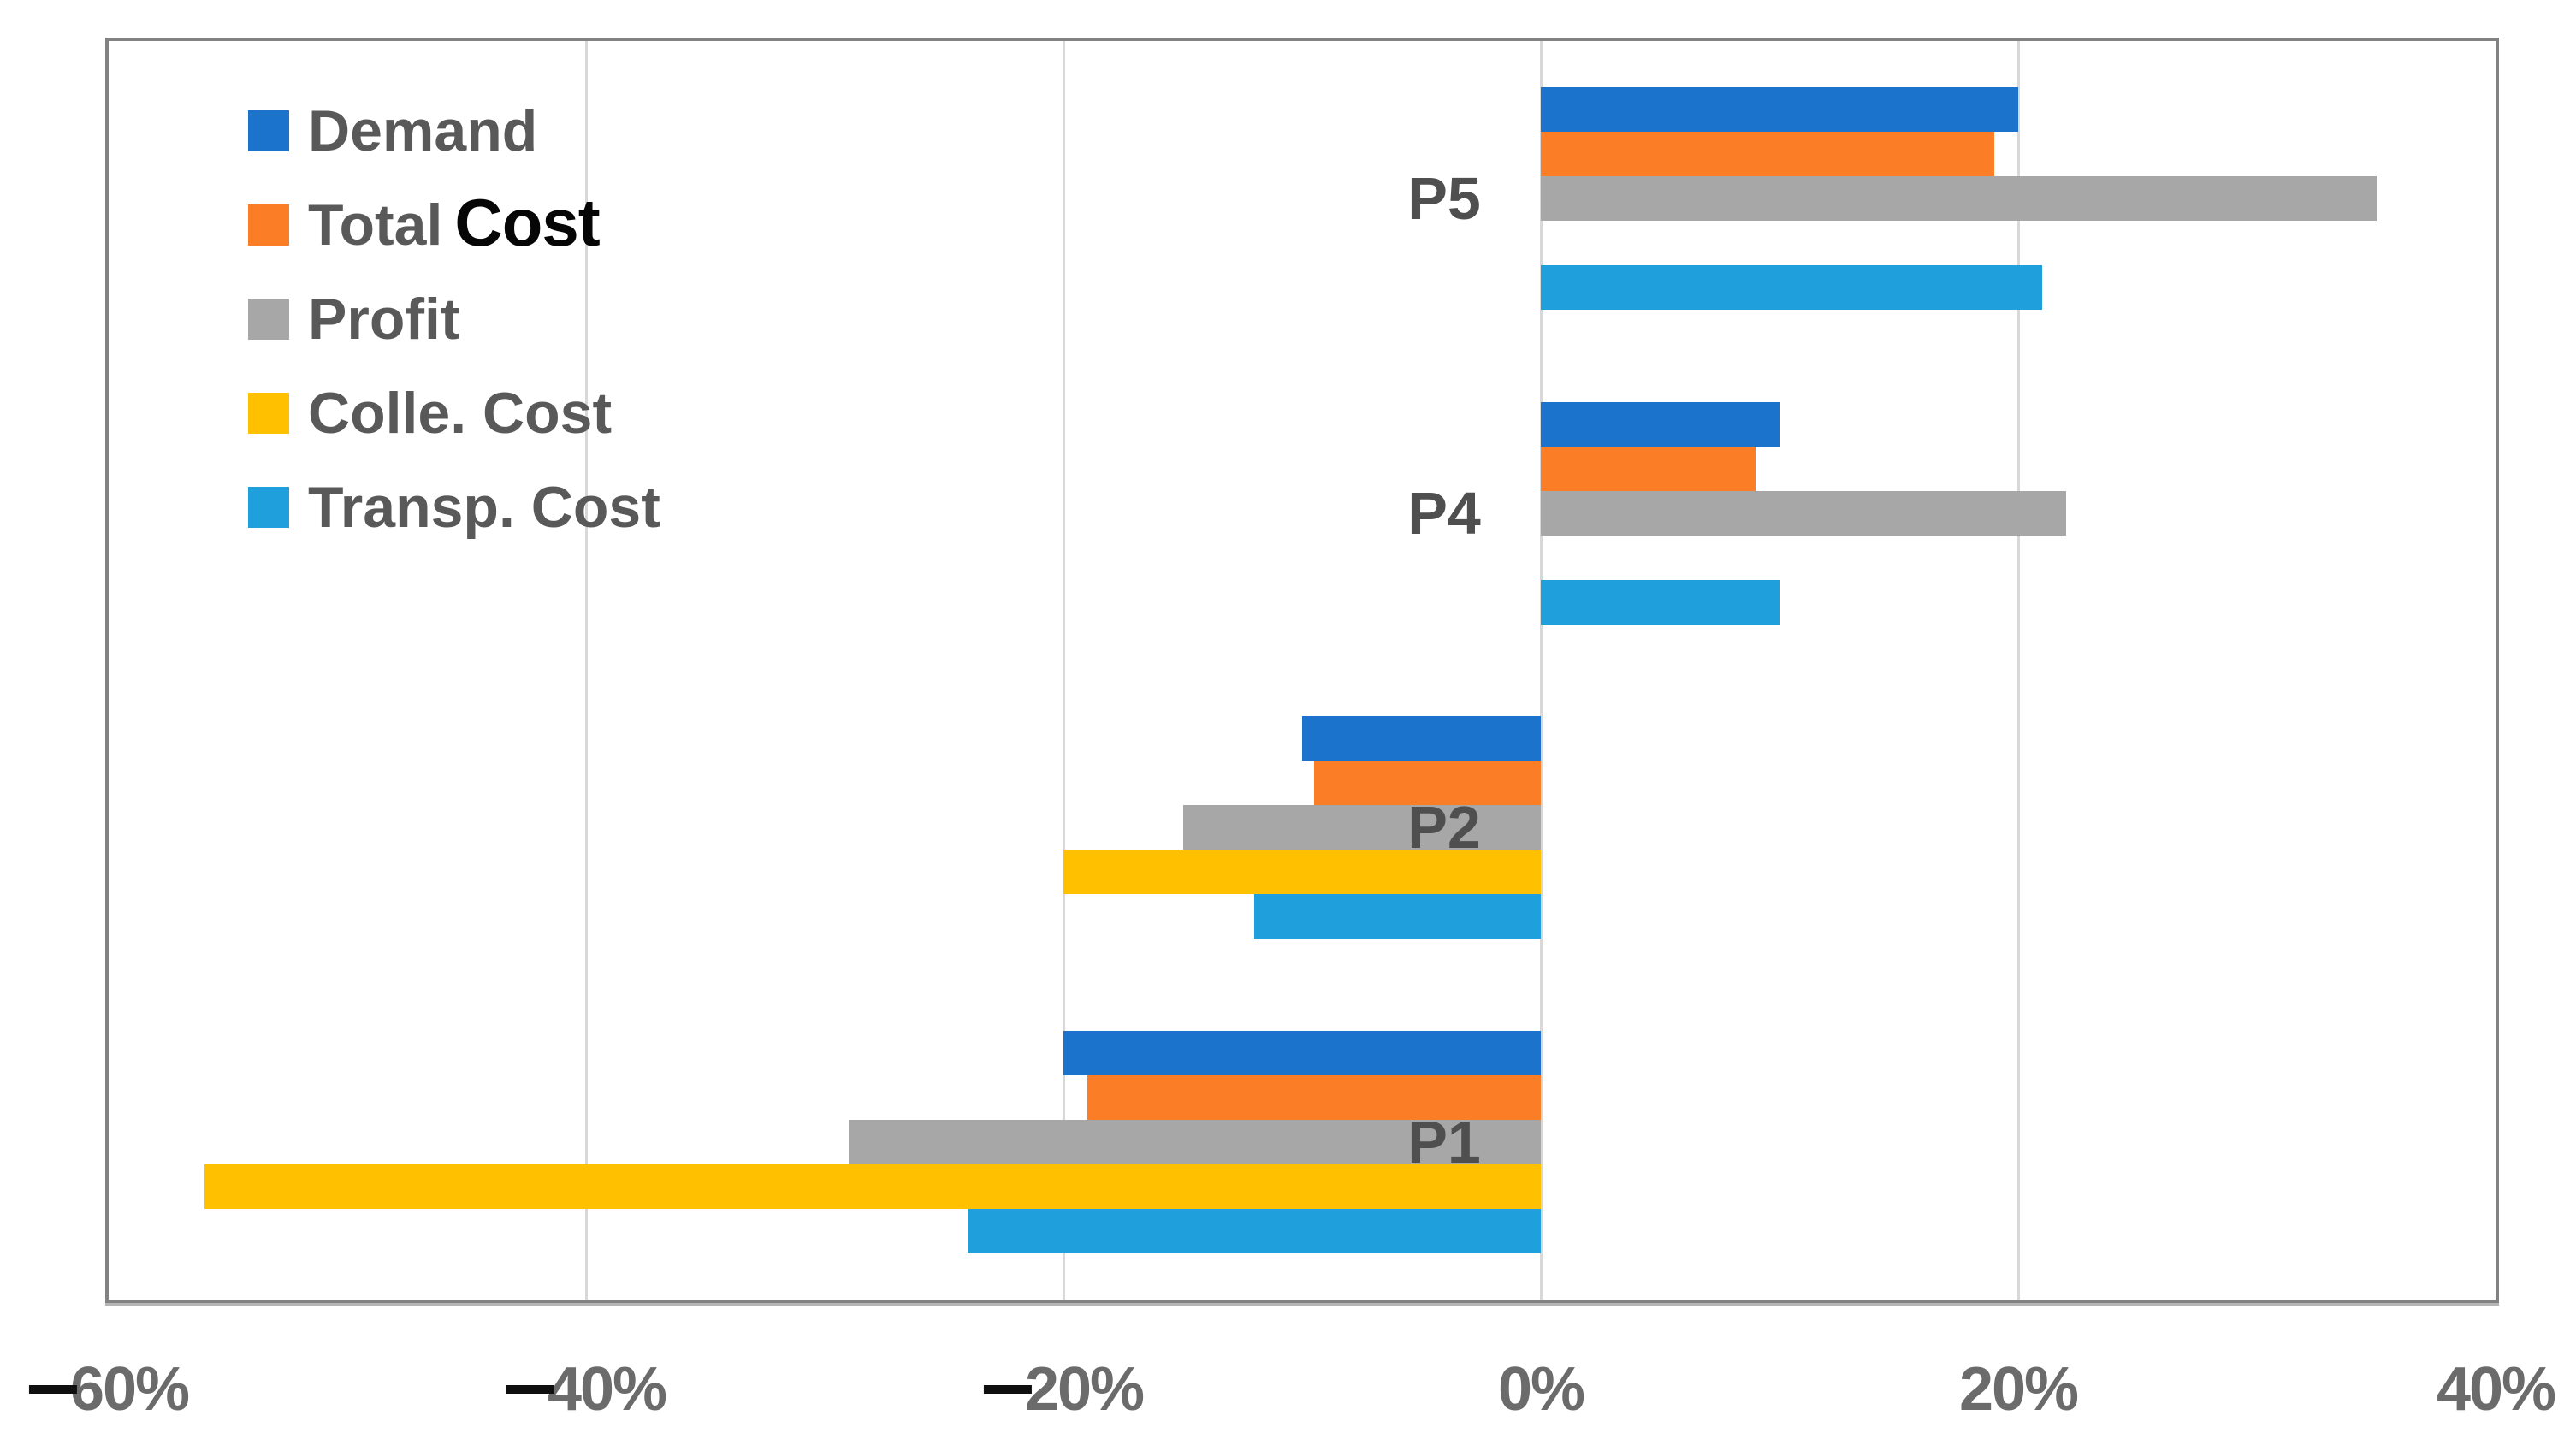  I want to click on x-tick-label-20: 20%, so click(2019, 1389).